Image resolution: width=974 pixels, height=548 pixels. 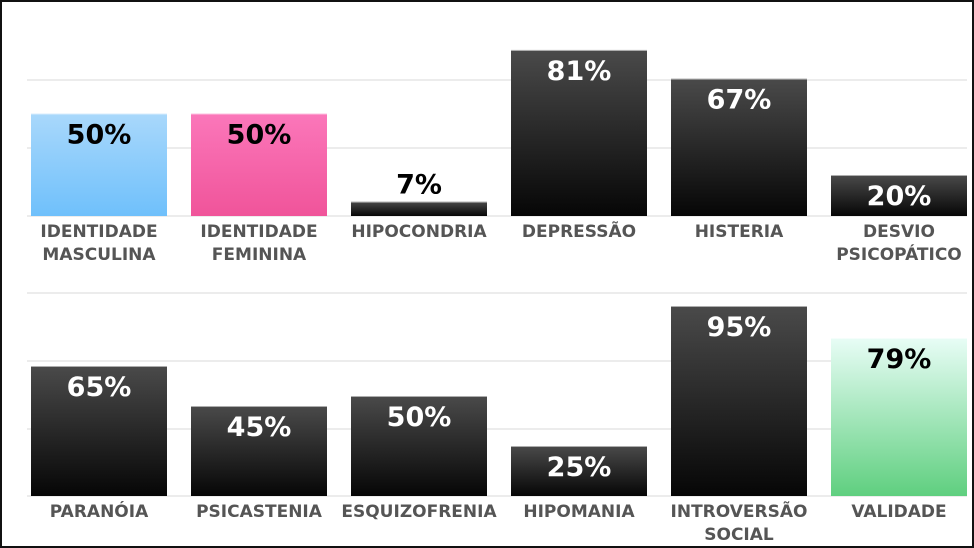 I want to click on category-label: MASCULINA, so click(x=99, y=255).